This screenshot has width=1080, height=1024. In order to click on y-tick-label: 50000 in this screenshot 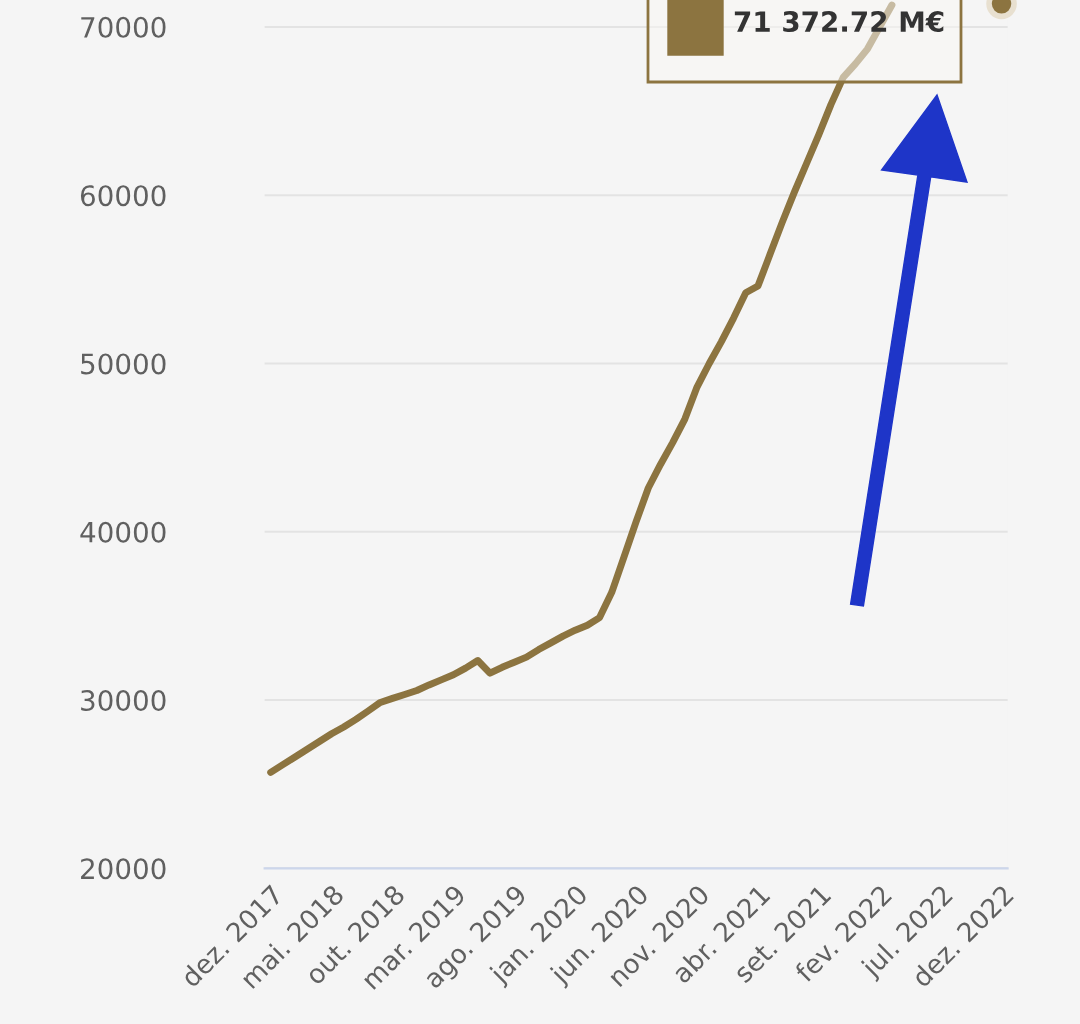, I will do `click(123, 364)`.